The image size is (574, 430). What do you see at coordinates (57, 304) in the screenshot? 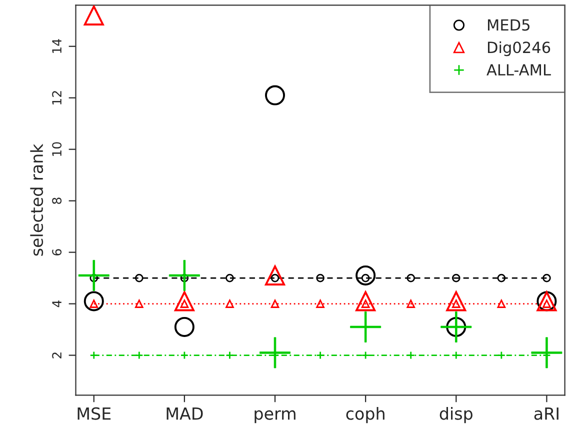
I see `y-tick-label: 4` at bounding box center [57, 304].